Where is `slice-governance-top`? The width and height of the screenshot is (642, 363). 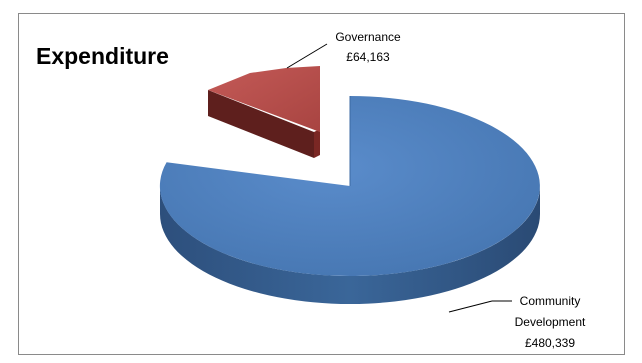
slice-governance-top is located at coordinates (264, 99).